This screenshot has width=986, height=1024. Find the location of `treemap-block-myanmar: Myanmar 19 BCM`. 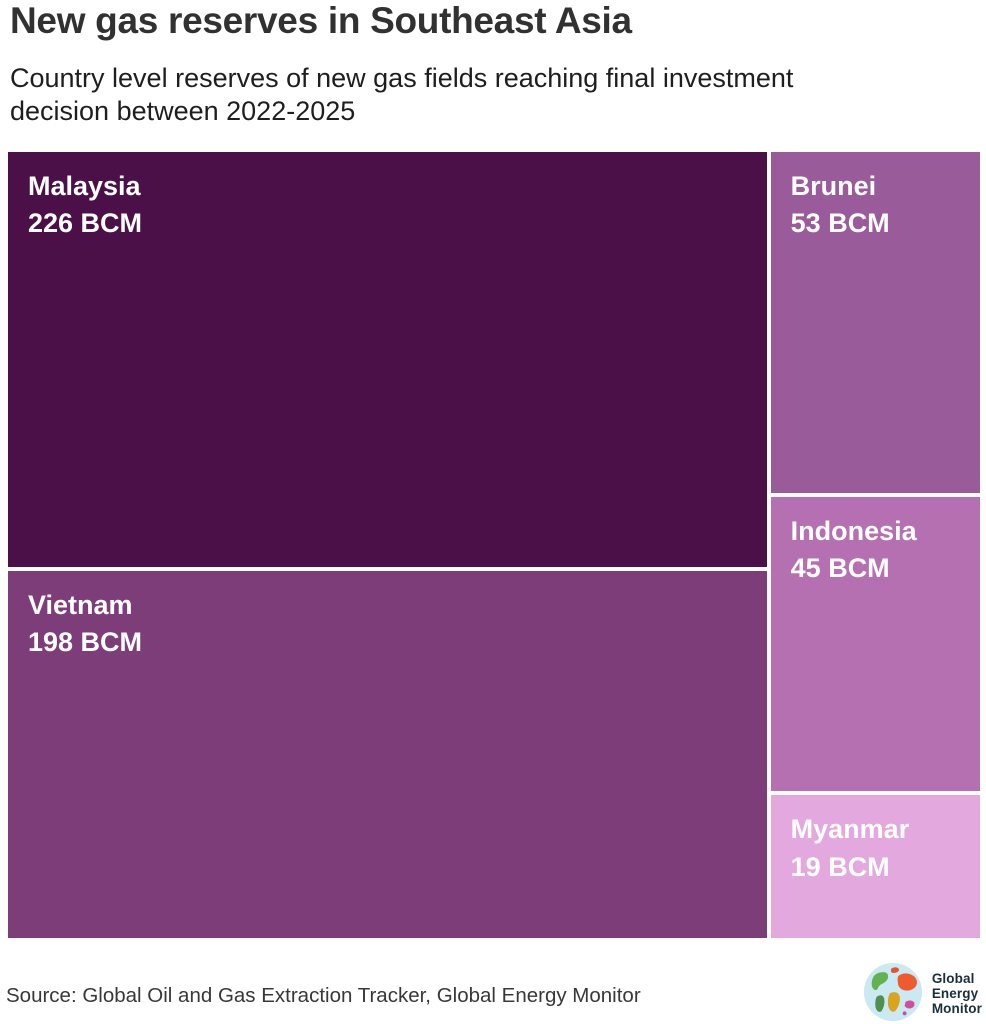

treemap-block-myanmar: Myanmar 19 BCM is located at coordinates (875, 866).